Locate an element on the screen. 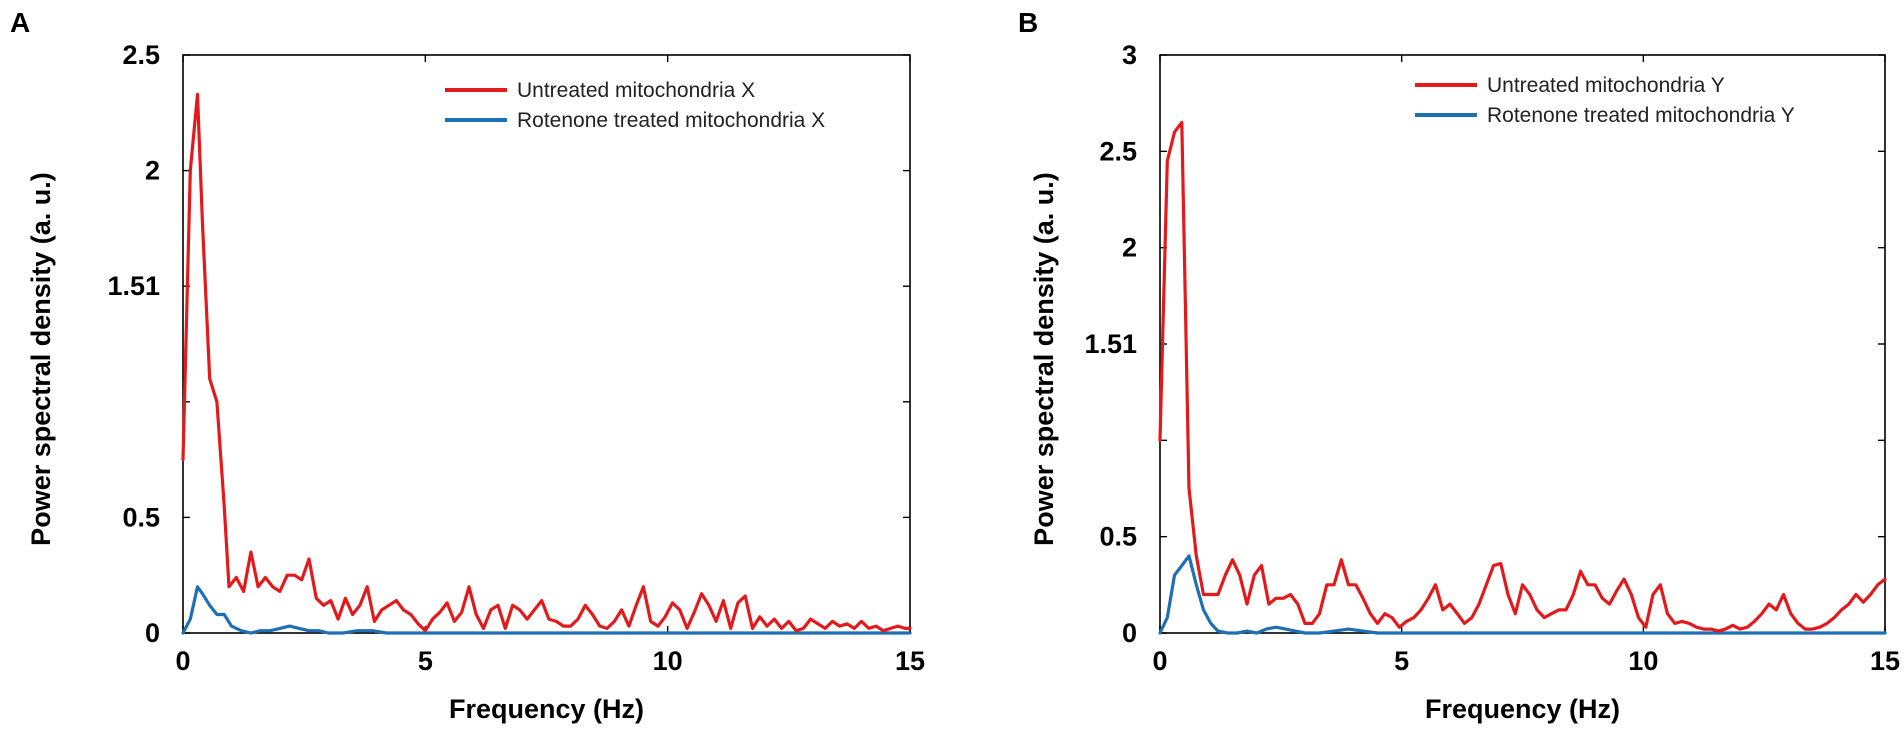 Image resolution: width=1904 pixels, height=733 pixels. legend-label-untreated: Untreated mitochondria Y is located at coordinates (1606, 85).